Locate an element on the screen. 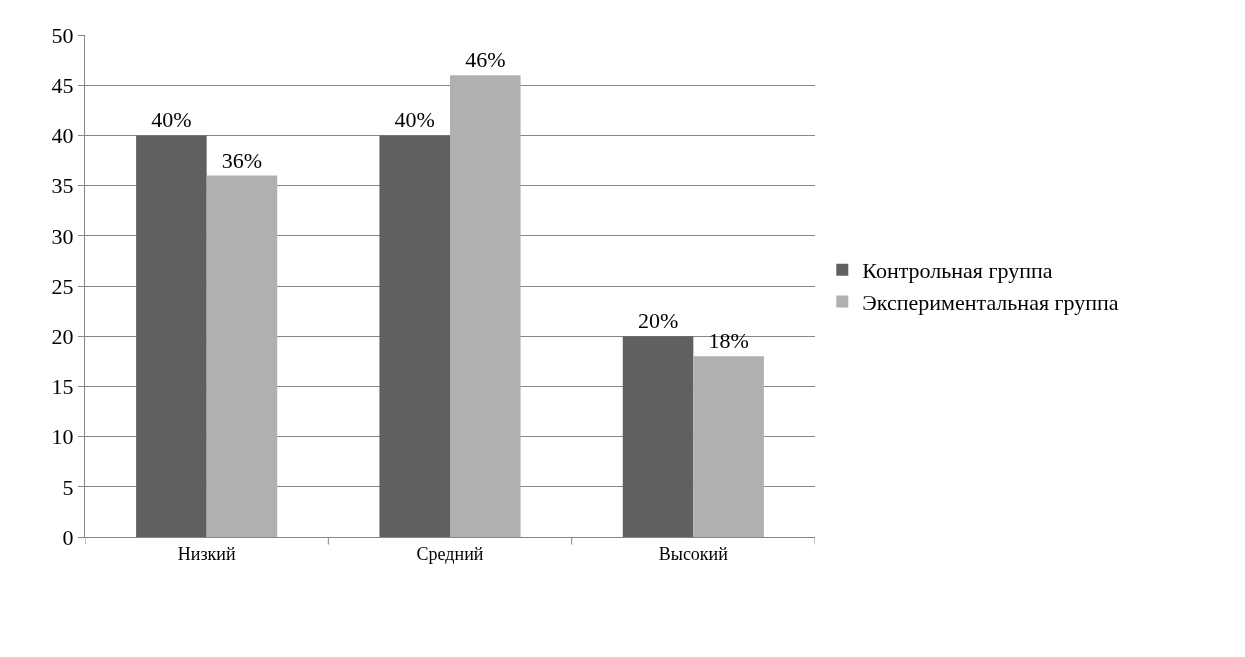 The image size is (1245, 657). y-tick-label: 5 is located at coordinates (68, 487).